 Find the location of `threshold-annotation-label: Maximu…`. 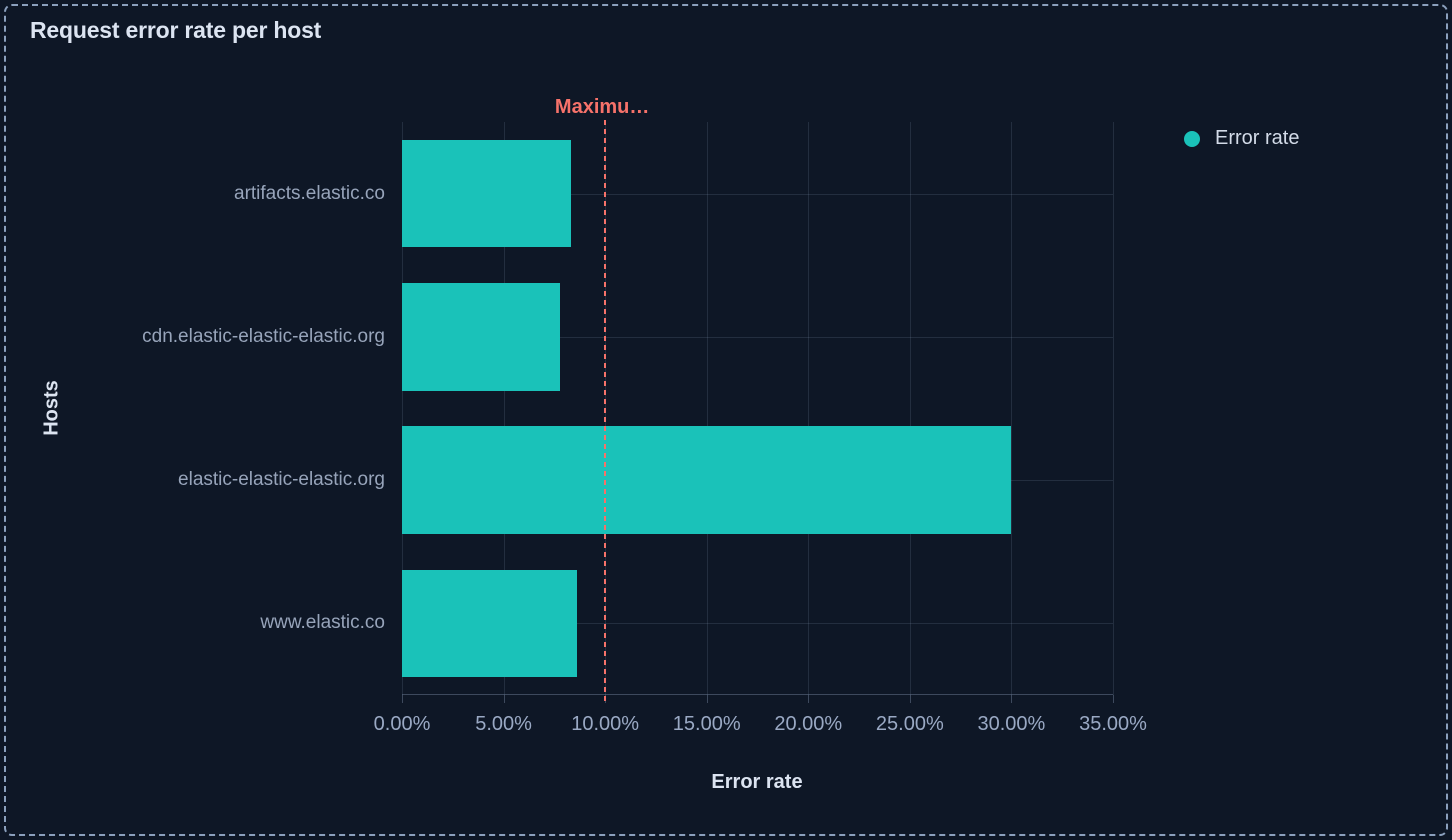

threshold-annotation-label: Maximu… is located at coordinates (602, 107).